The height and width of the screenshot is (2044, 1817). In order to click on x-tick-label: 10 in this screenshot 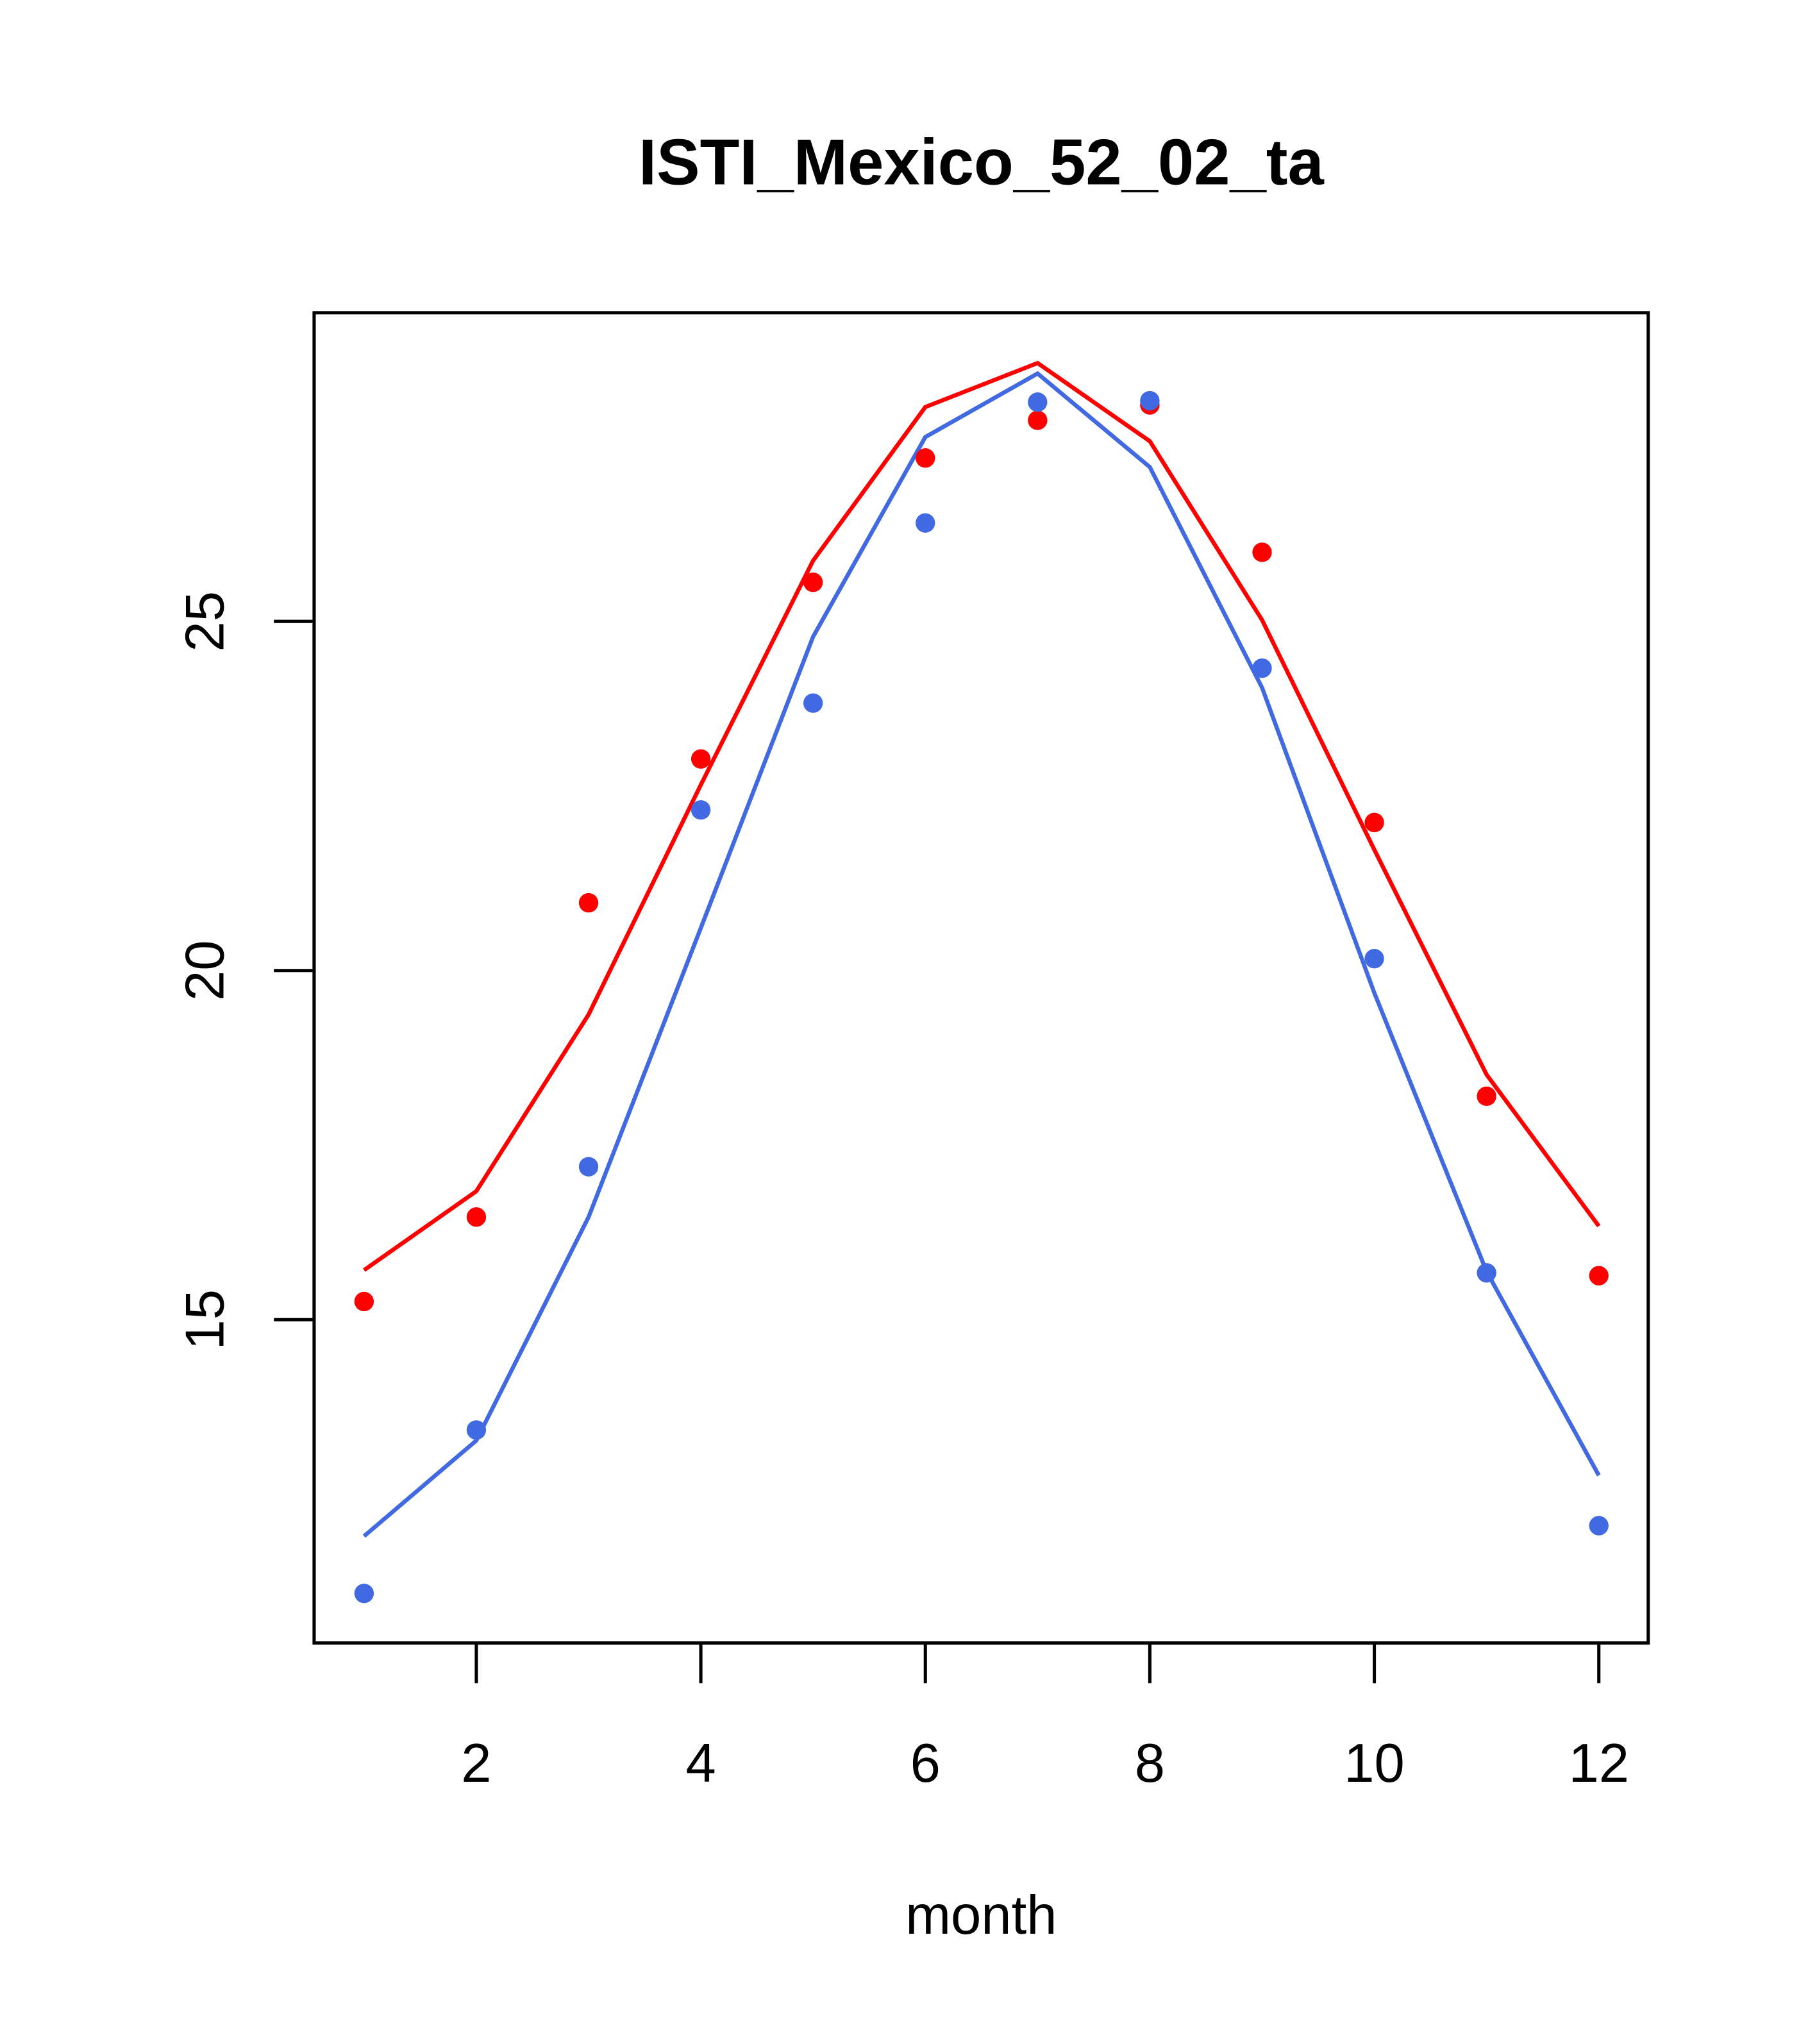, I will do `click(1374, 1764)`.